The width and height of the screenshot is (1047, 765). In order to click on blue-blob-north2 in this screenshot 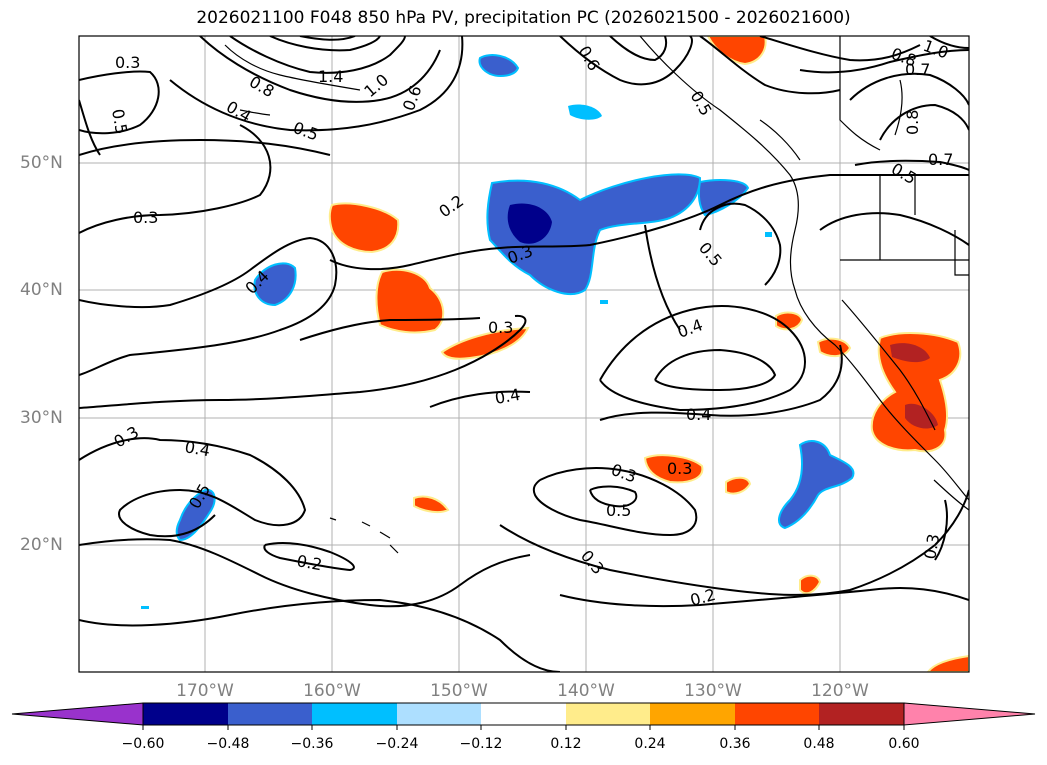, I will do `click(585, 112)`.